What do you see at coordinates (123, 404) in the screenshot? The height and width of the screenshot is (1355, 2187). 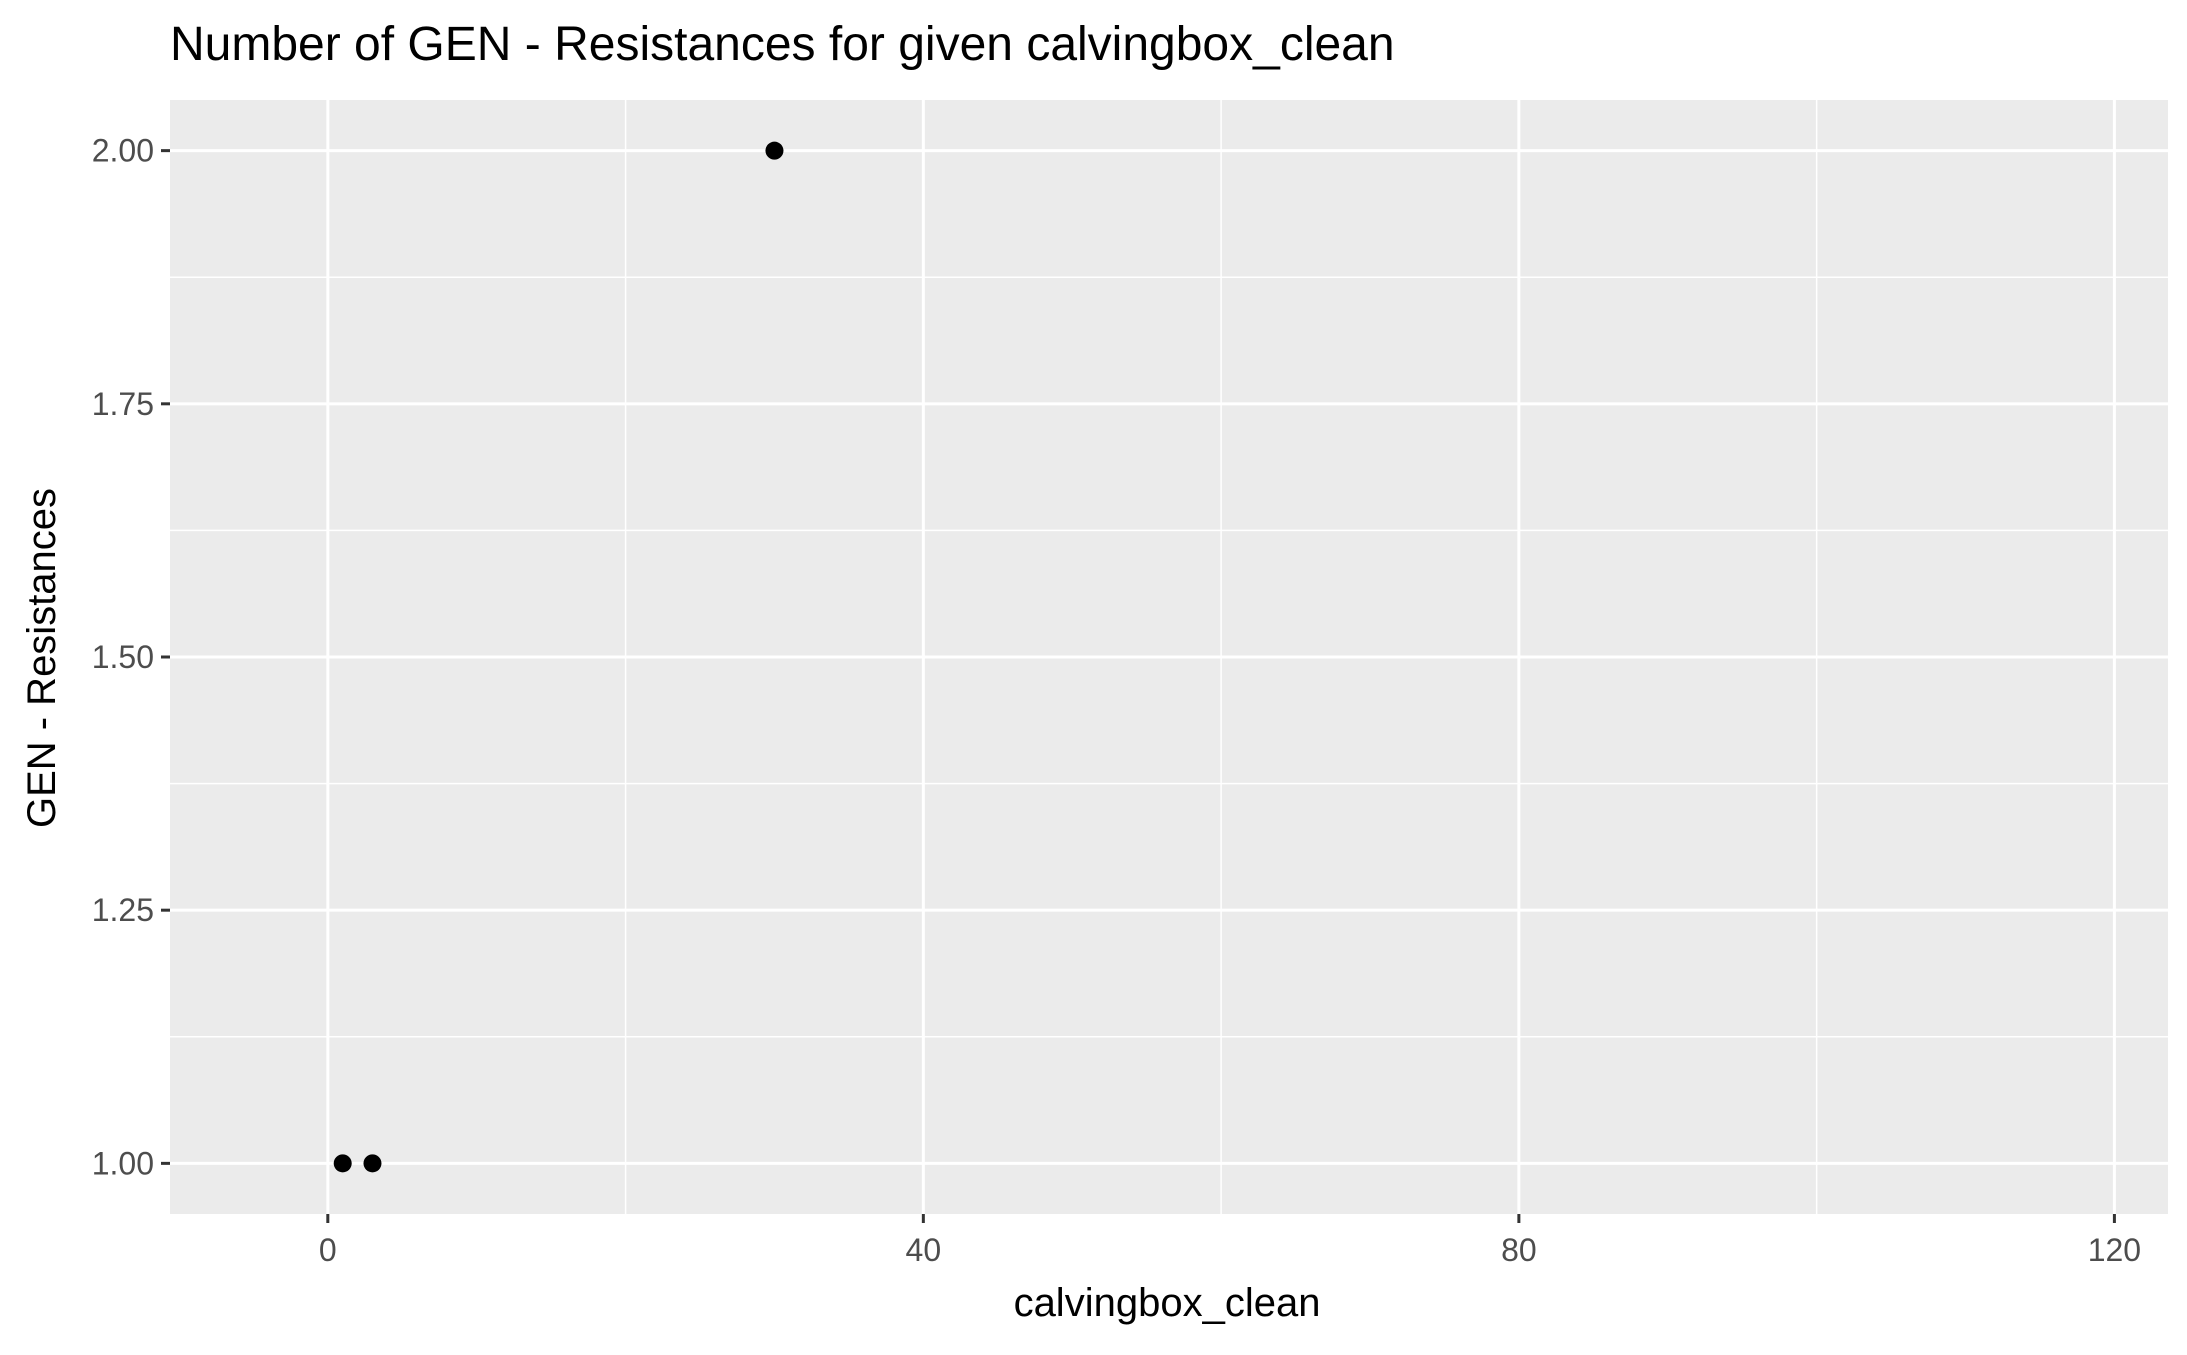 I see `y-tick-label: 1.75` at bounding box center [123, 404].